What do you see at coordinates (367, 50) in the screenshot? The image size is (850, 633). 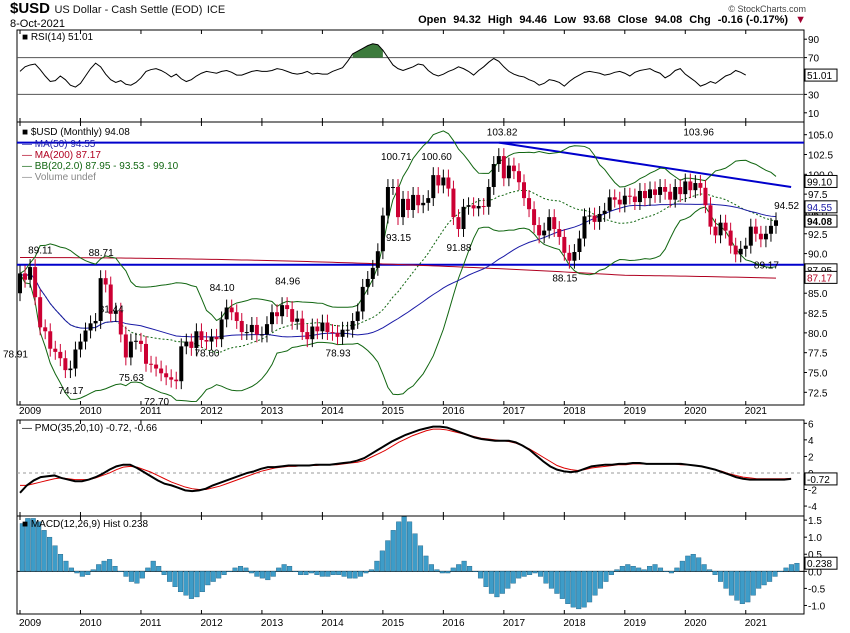 I see `rsi-overbought-fill` at bounding box center [367, 50].